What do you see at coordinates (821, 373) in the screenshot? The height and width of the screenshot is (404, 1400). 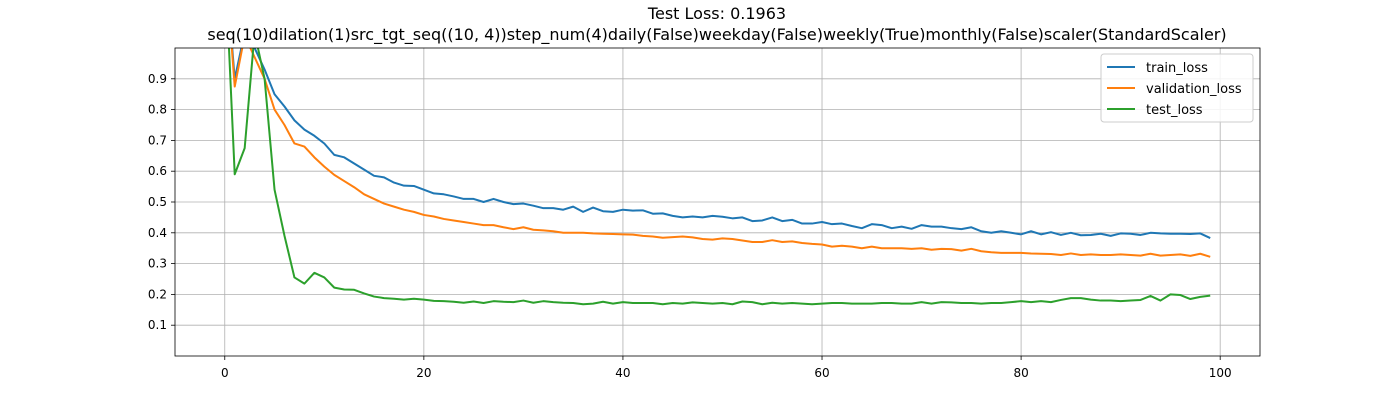 I see `x-tick-label: 60` at bounding box center [821, 373].